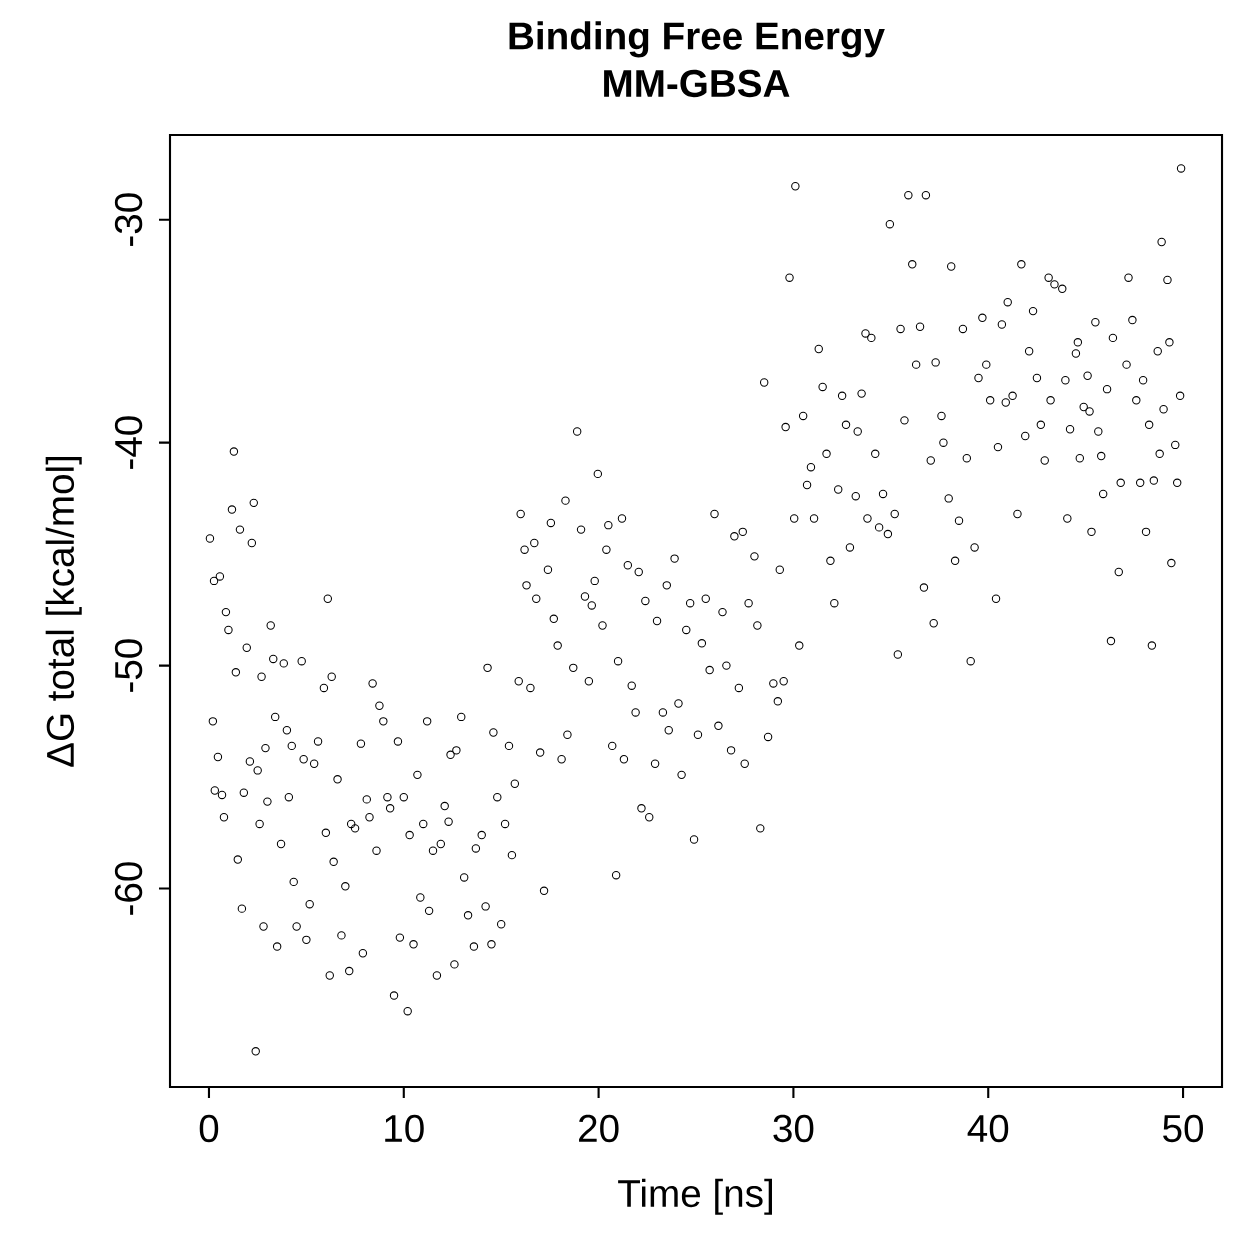  What do you see at coordinates (697, 39) in the screenshot?
I see `chart-title: Binding Free Energy` at bounding box center [697, 39].